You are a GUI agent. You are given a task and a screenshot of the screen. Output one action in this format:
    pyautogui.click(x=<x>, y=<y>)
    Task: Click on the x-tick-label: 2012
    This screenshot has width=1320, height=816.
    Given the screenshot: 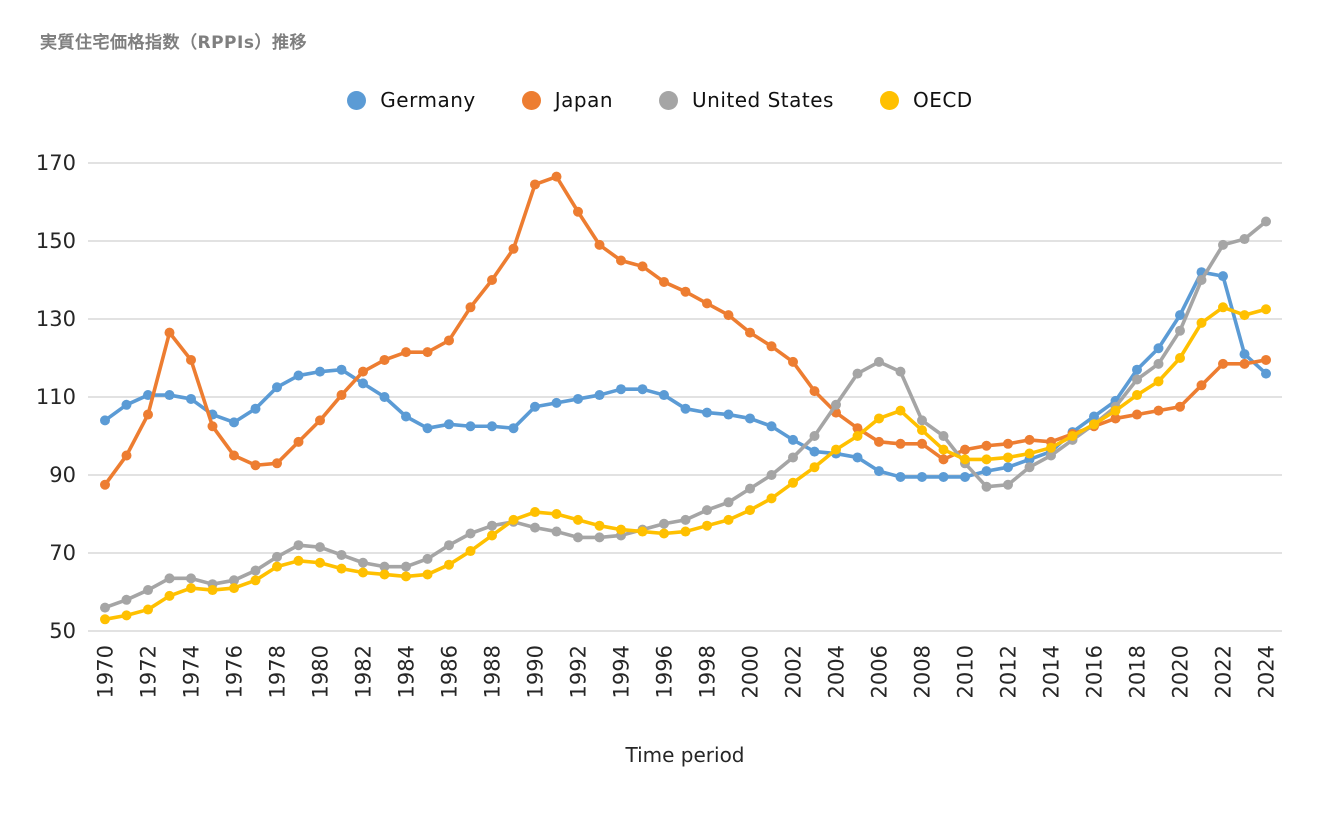 What is the action you would take?
    pyautogui.click(x=1009, y=671)
    